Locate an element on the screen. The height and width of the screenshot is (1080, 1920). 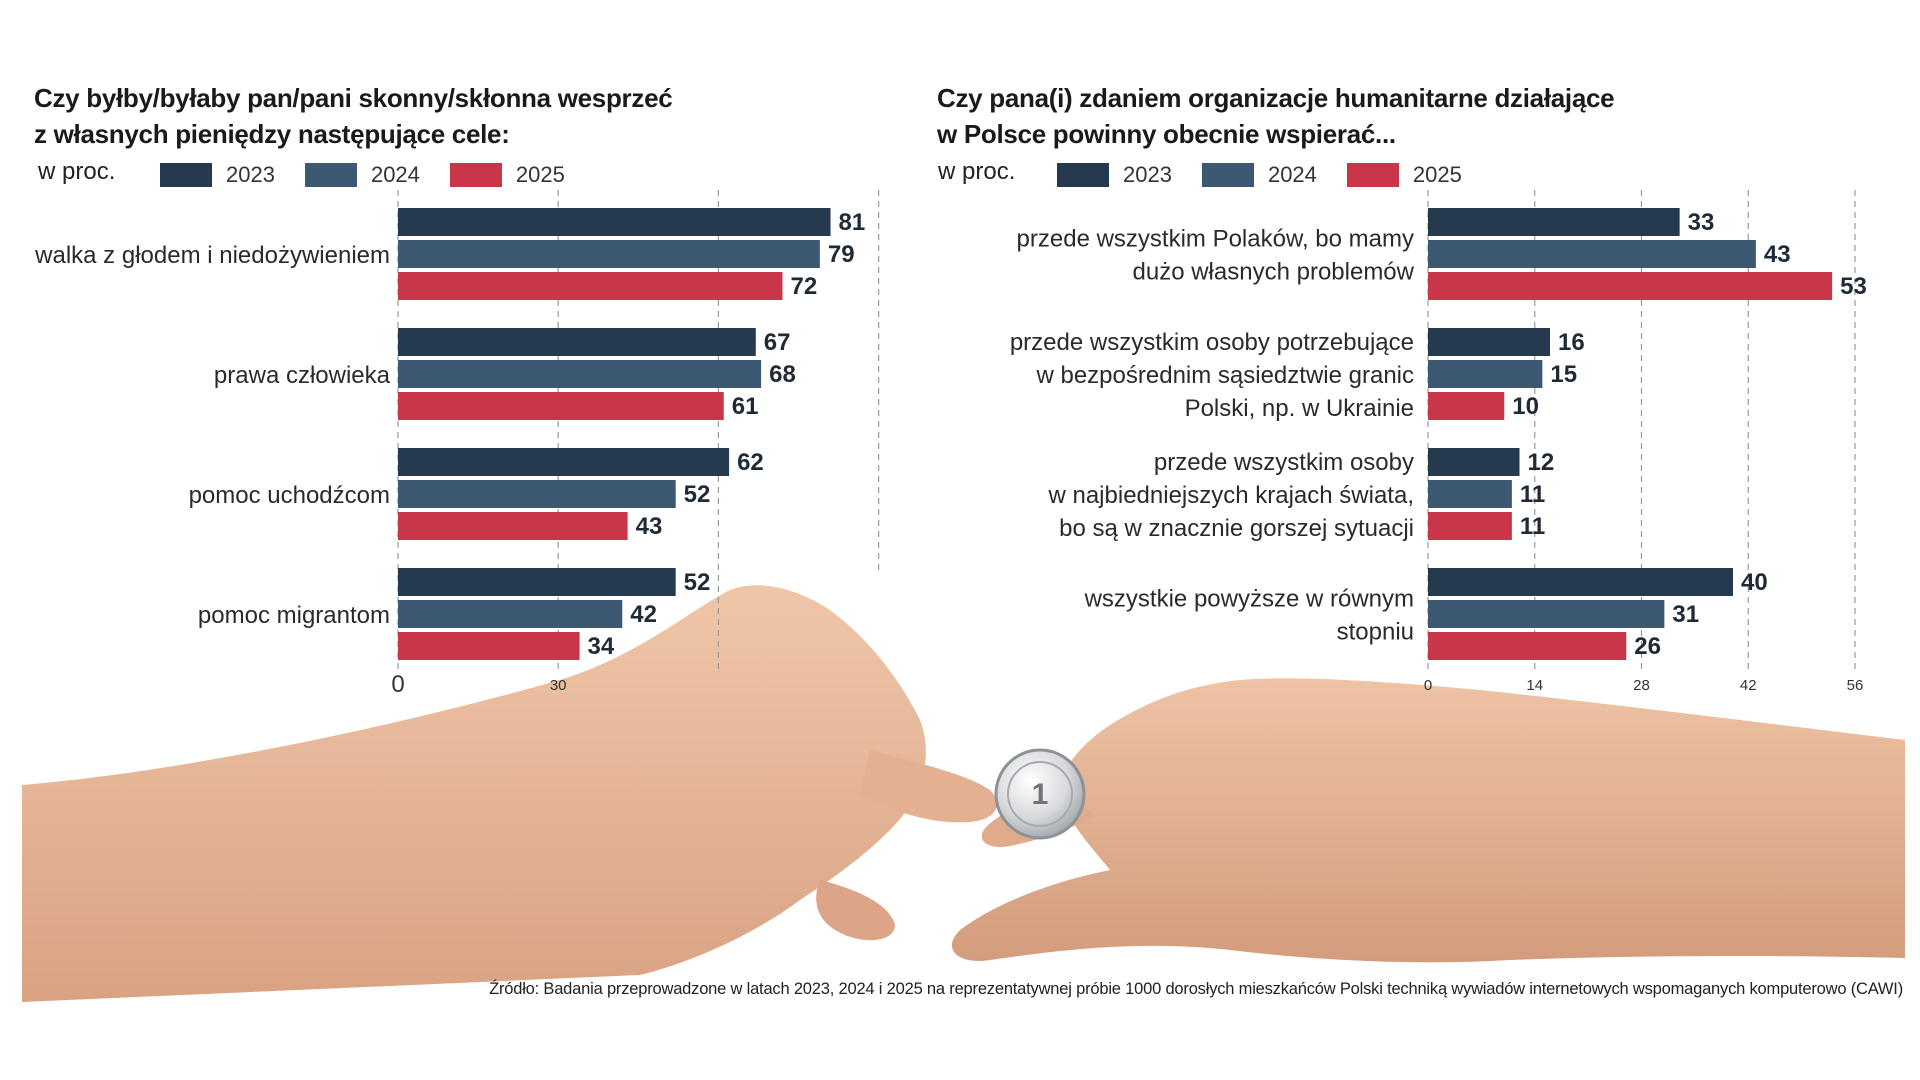
data-label: 31 is located at coordinates (1685, 614).